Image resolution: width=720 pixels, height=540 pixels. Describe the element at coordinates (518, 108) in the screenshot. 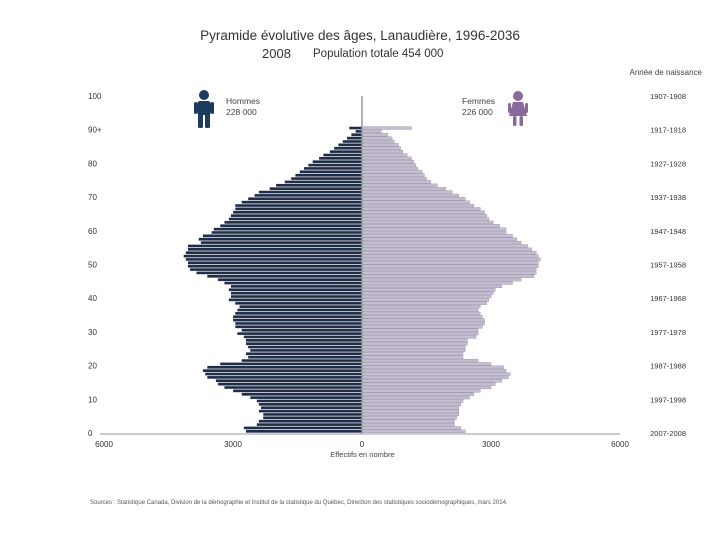

I see `woman-icon` at that location.